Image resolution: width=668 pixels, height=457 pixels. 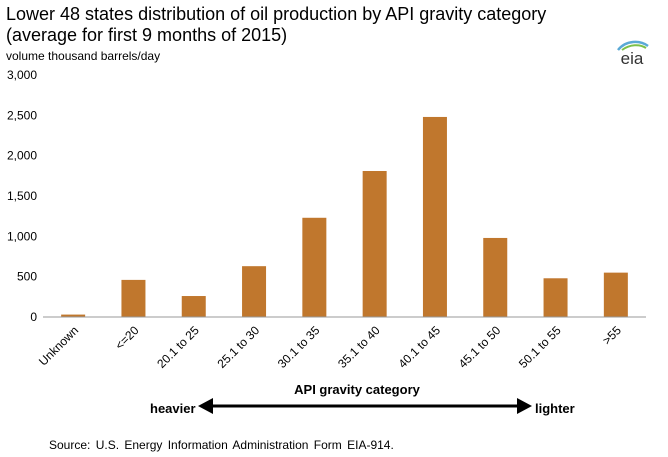 What do you see at coordinates (359, 347) in the screenshot?
I see `x-tick-label: 35.1 to 40` at bounding box center [359, 347].